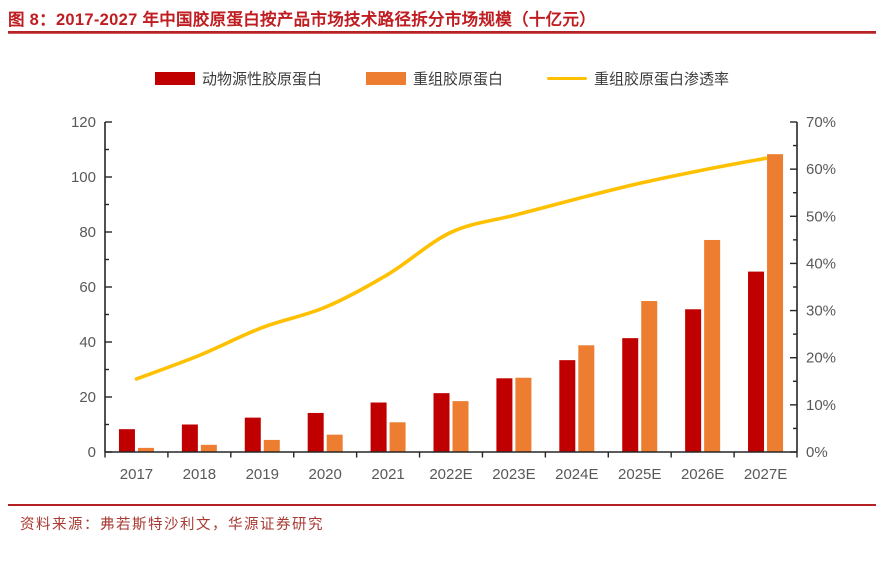  Describe the element at coordinates (821, 122) in the screenshot. I see `right-axis-tick: 70%` at that location.